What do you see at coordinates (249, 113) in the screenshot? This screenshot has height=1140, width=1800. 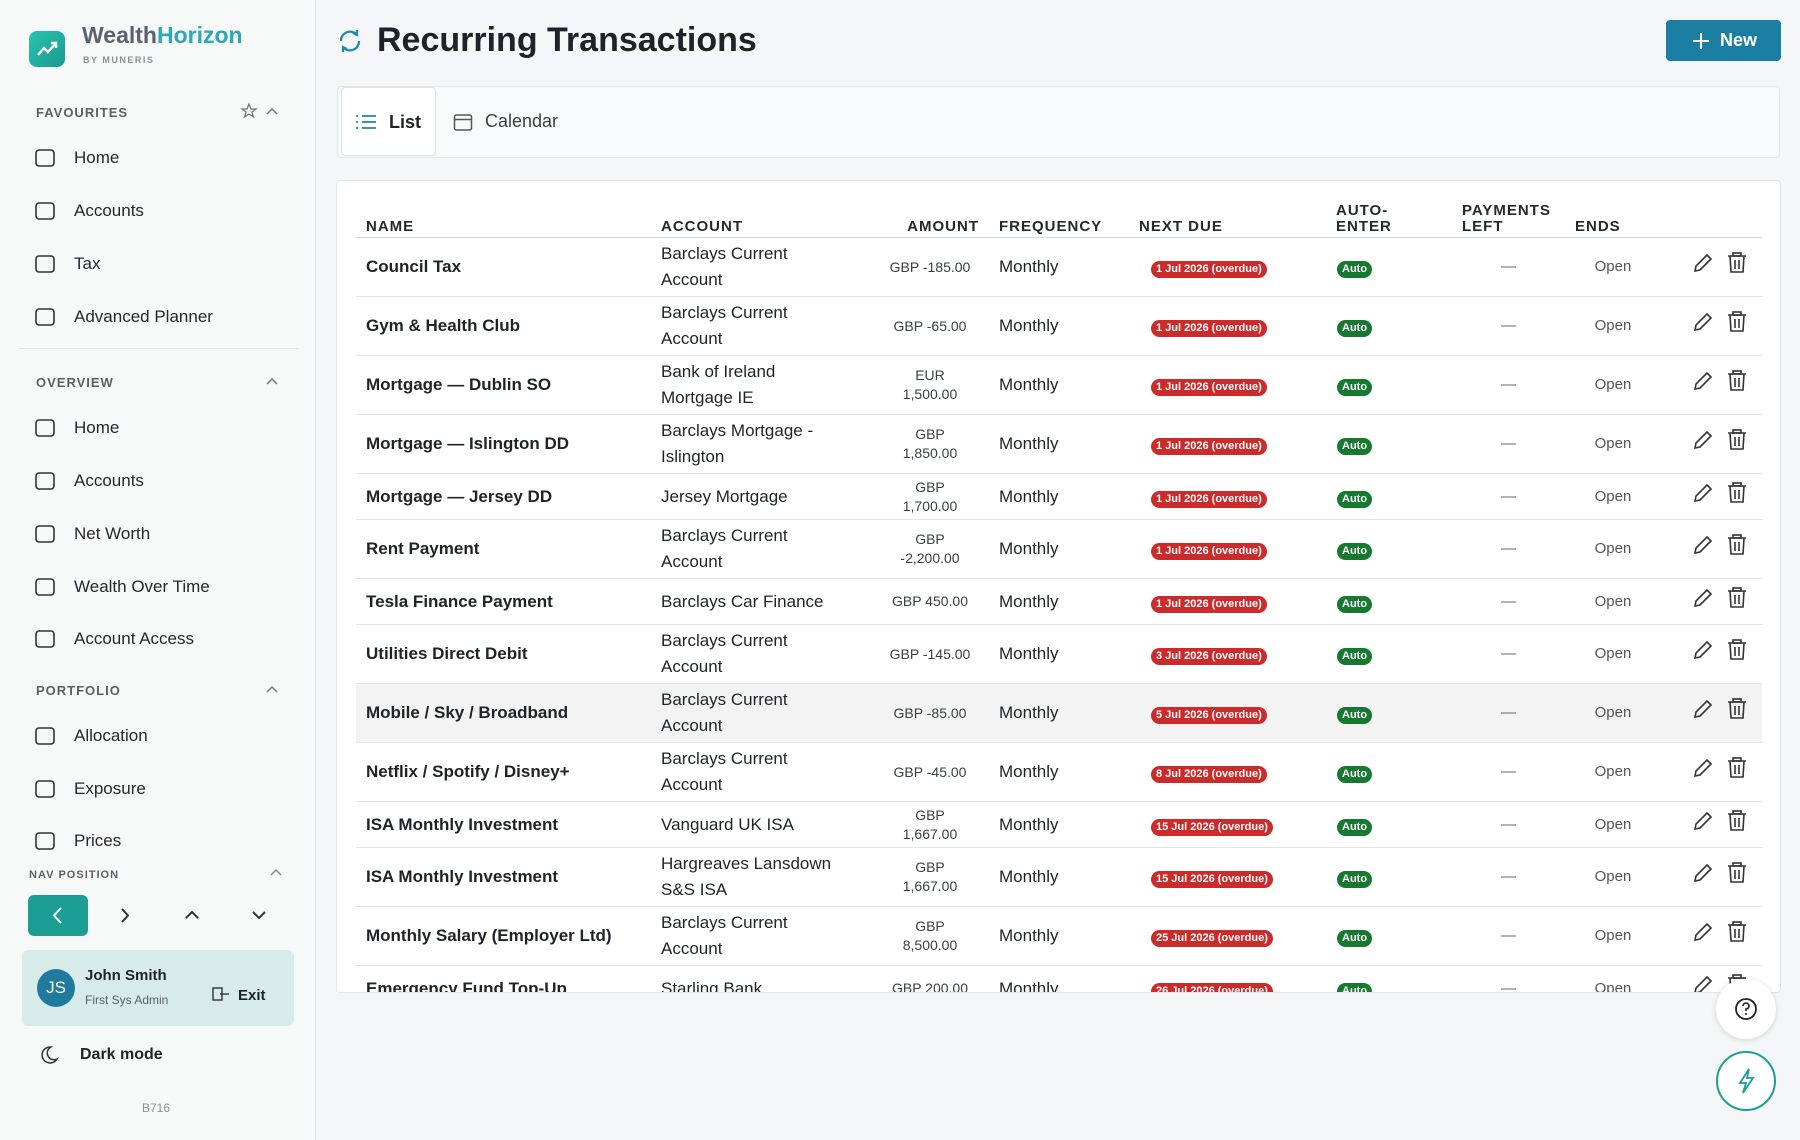 I see `star-icon` at bounding box center [249, 113].